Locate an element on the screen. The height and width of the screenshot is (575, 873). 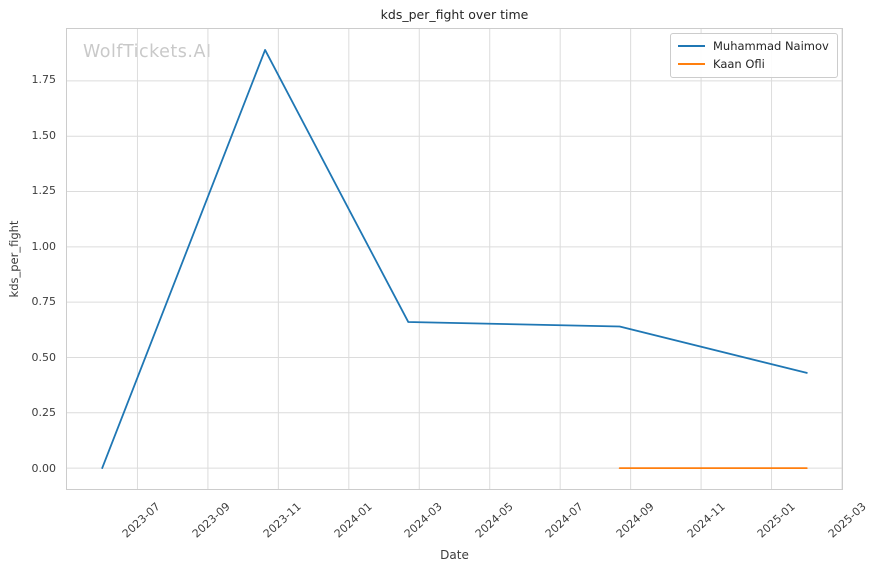
y-tick-label: 0.25 is located at coordinates (44, 413).